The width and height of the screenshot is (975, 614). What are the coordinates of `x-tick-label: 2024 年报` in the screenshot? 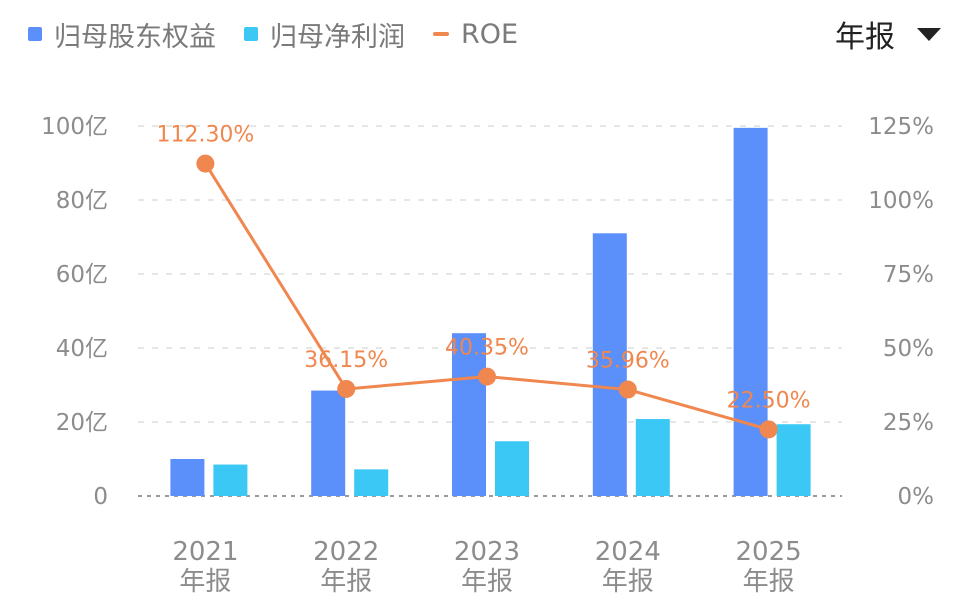 It's located at (628, 567).